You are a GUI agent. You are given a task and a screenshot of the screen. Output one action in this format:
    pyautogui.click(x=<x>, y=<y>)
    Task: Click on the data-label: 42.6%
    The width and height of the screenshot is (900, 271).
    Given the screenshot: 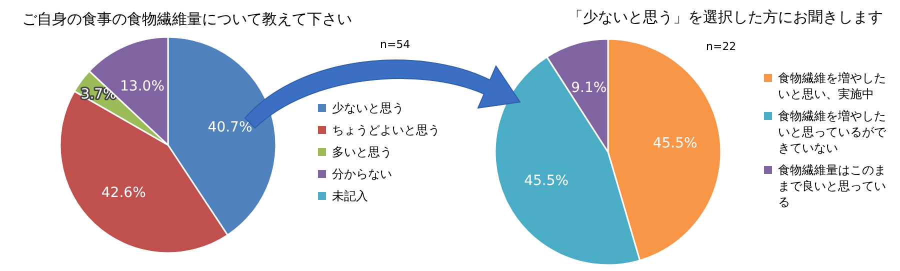 What is the action you would take?
    pyautogui.click(x=123, y=193)
    